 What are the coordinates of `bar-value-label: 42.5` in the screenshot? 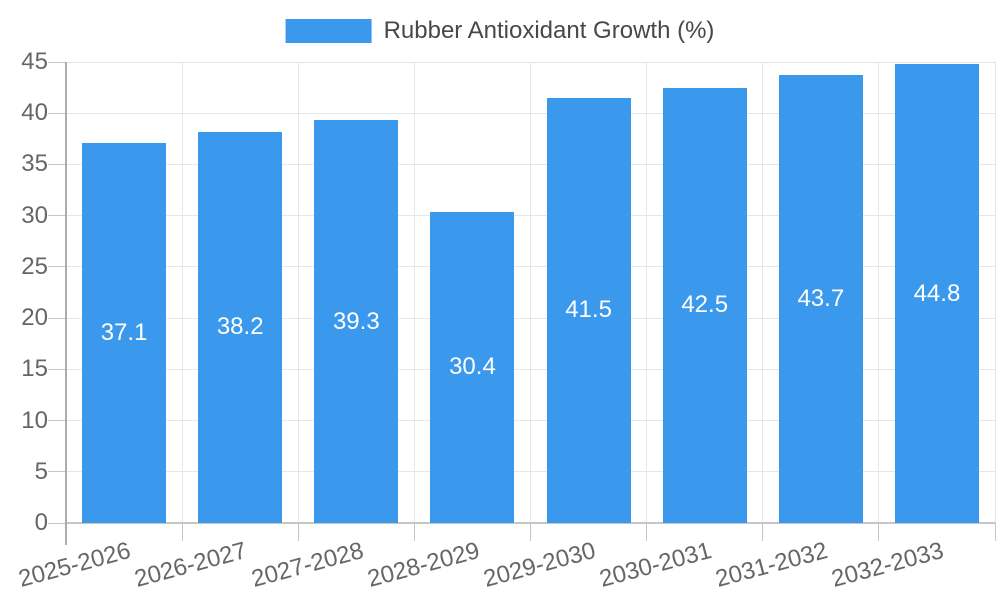 It's located at (705, 305).